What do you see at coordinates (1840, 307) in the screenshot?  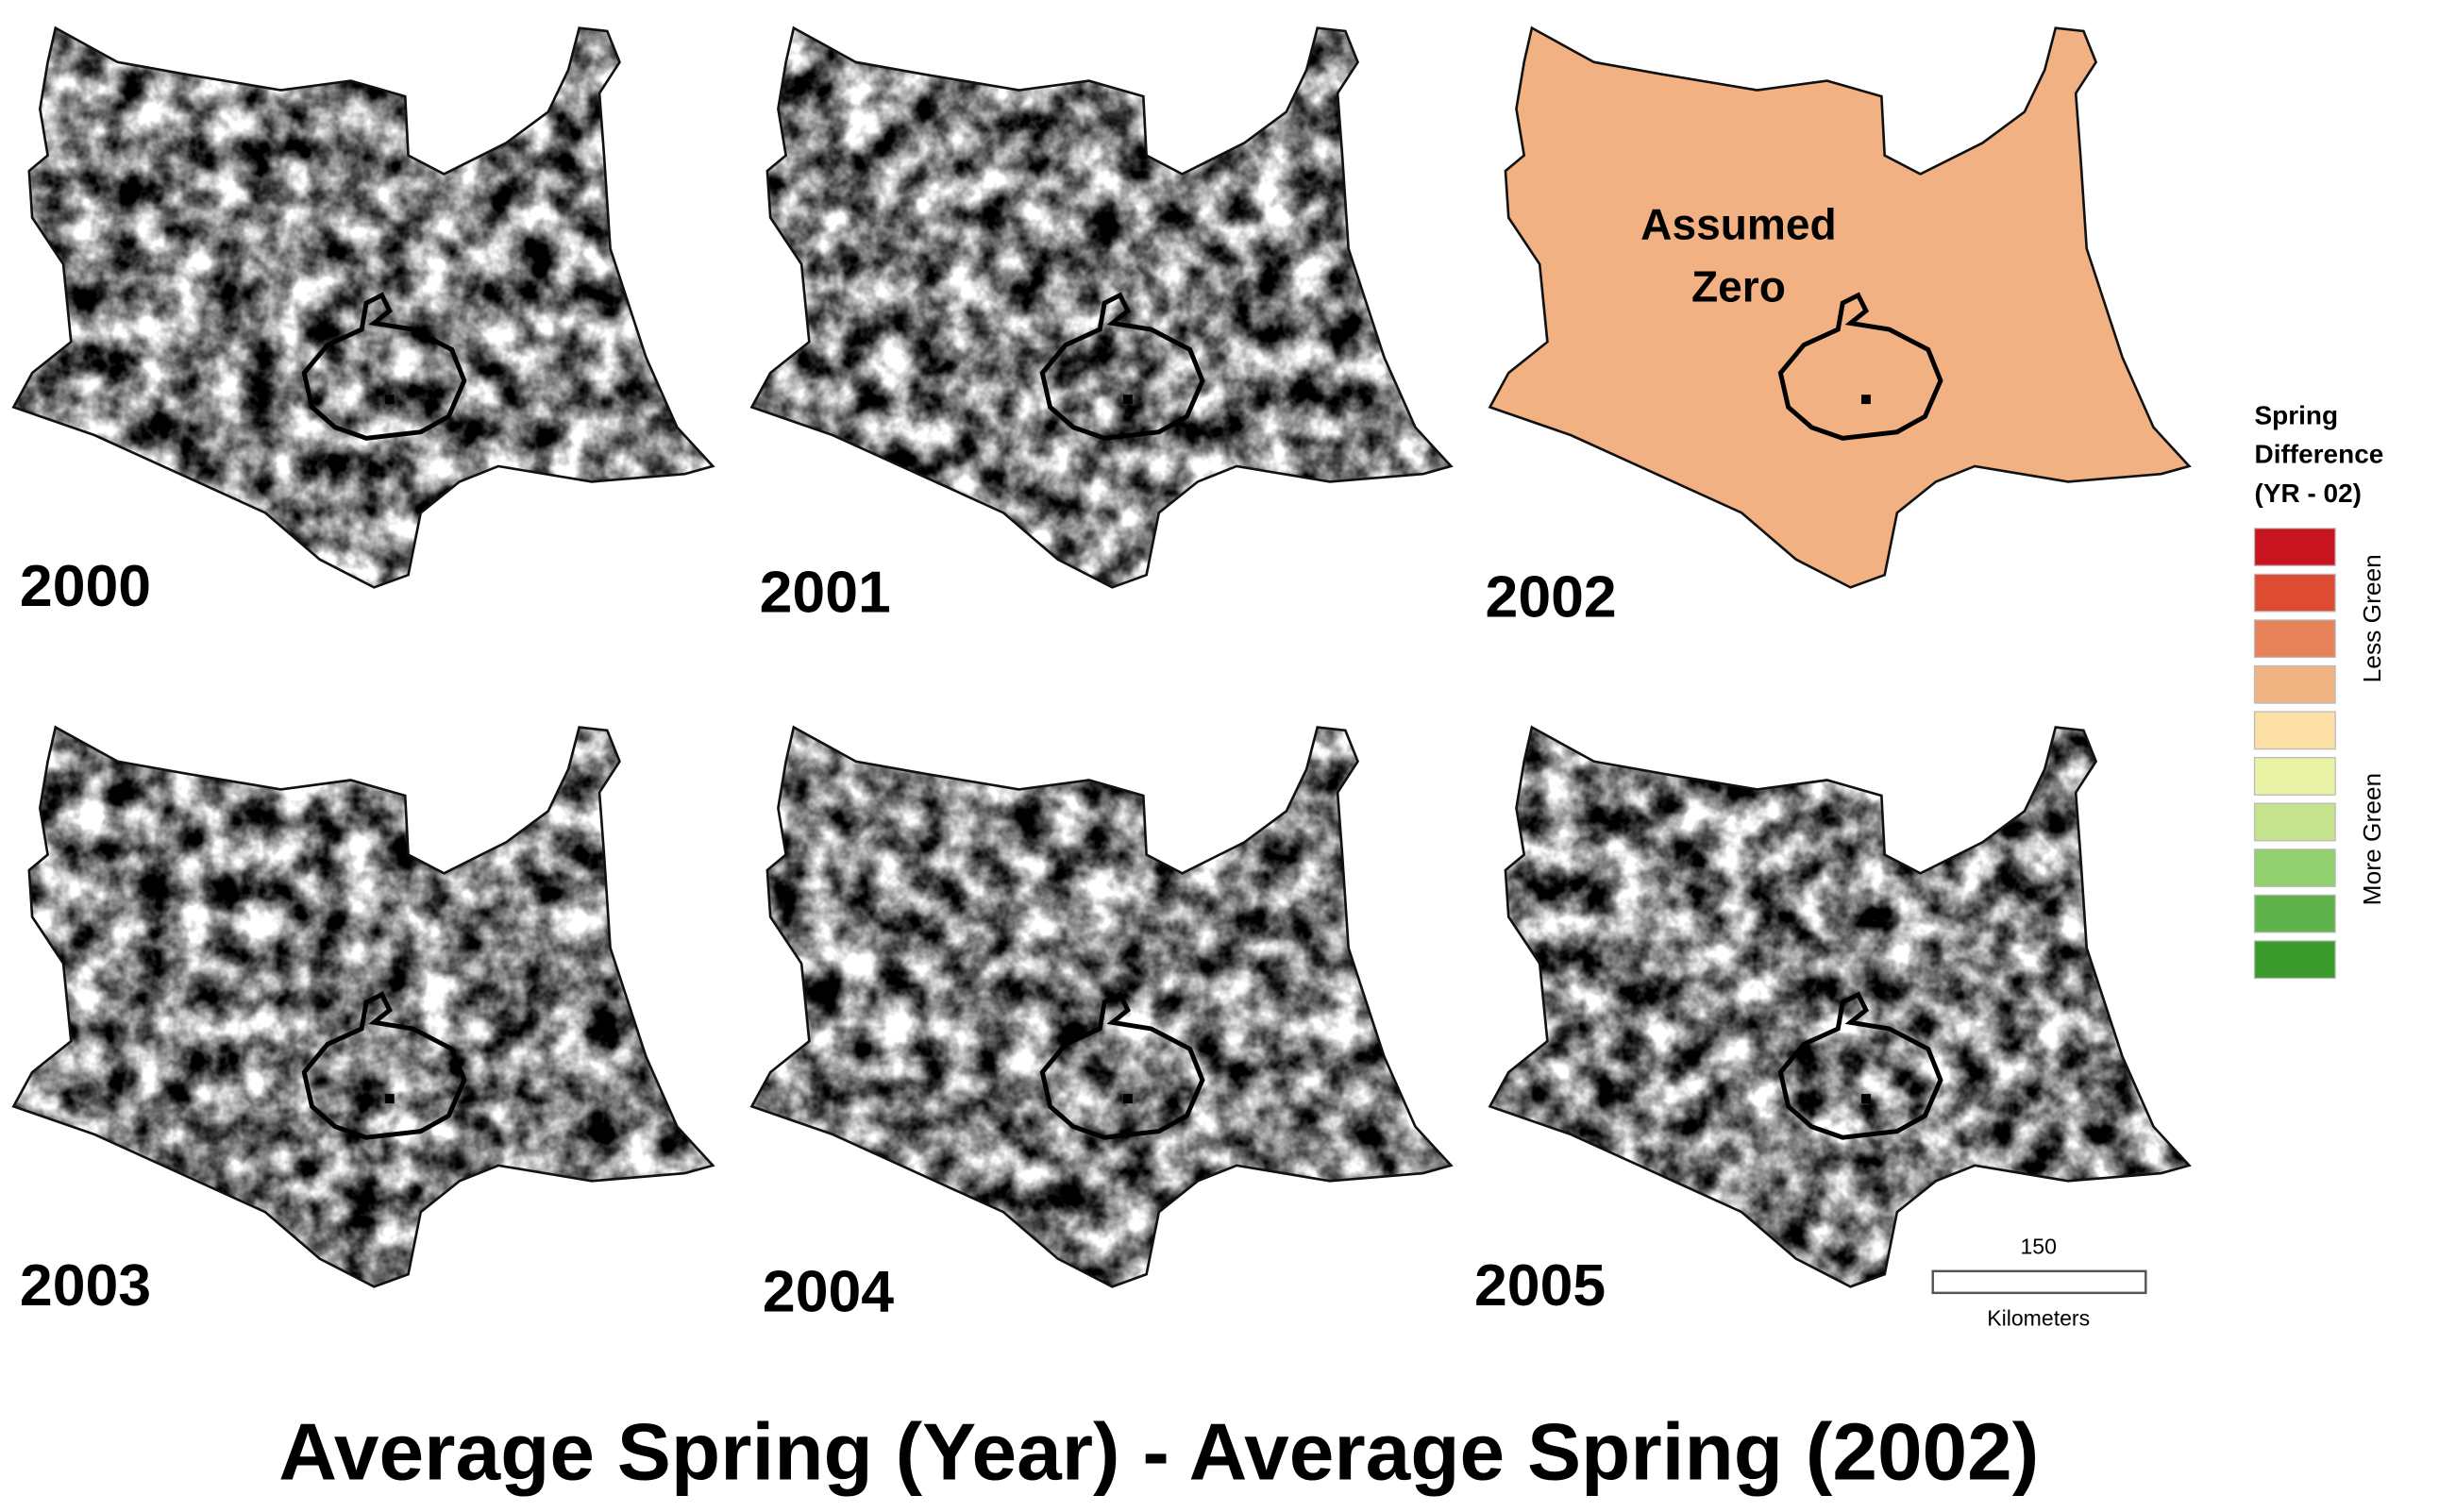 I see `map-panel: Assumed Zero` at bounding box center [1840, 307].